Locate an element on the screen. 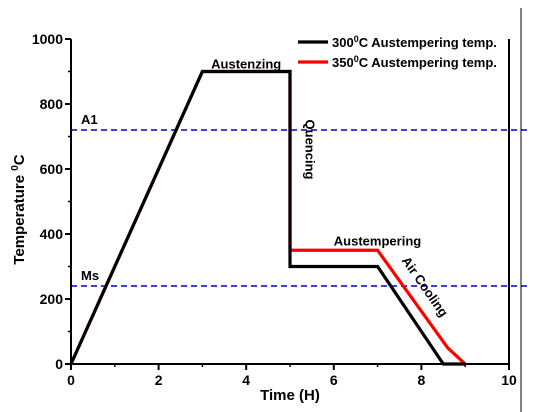  x-tick-label: 10 is located at coordinates (509, 380).